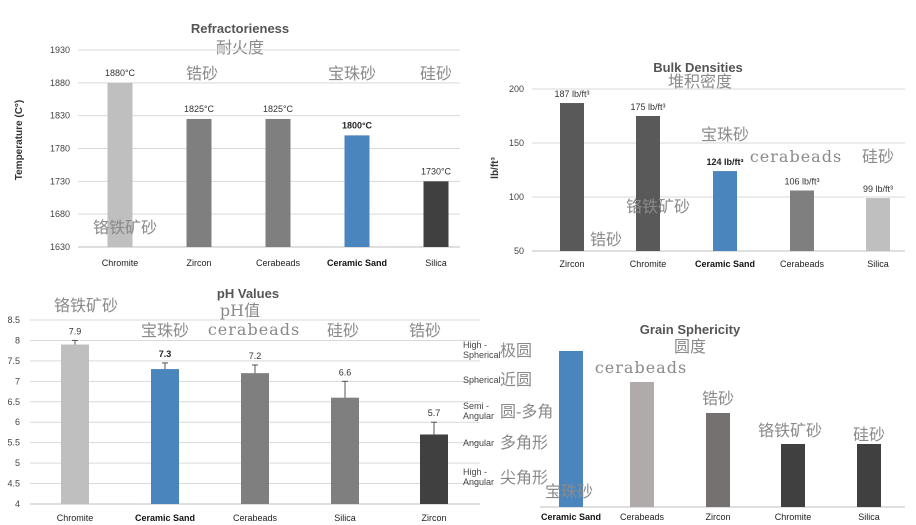 The width and height of the screenshot is (916, 525). What do you see at coordinates (60, 214) in the screenshot?
I see `y-tick-label: 1680` at bounding box center [60, 214].